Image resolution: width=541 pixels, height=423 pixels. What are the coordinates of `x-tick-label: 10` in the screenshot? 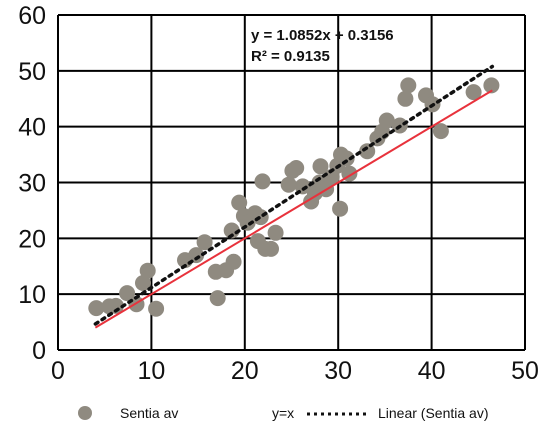 It's located at (151, 371).